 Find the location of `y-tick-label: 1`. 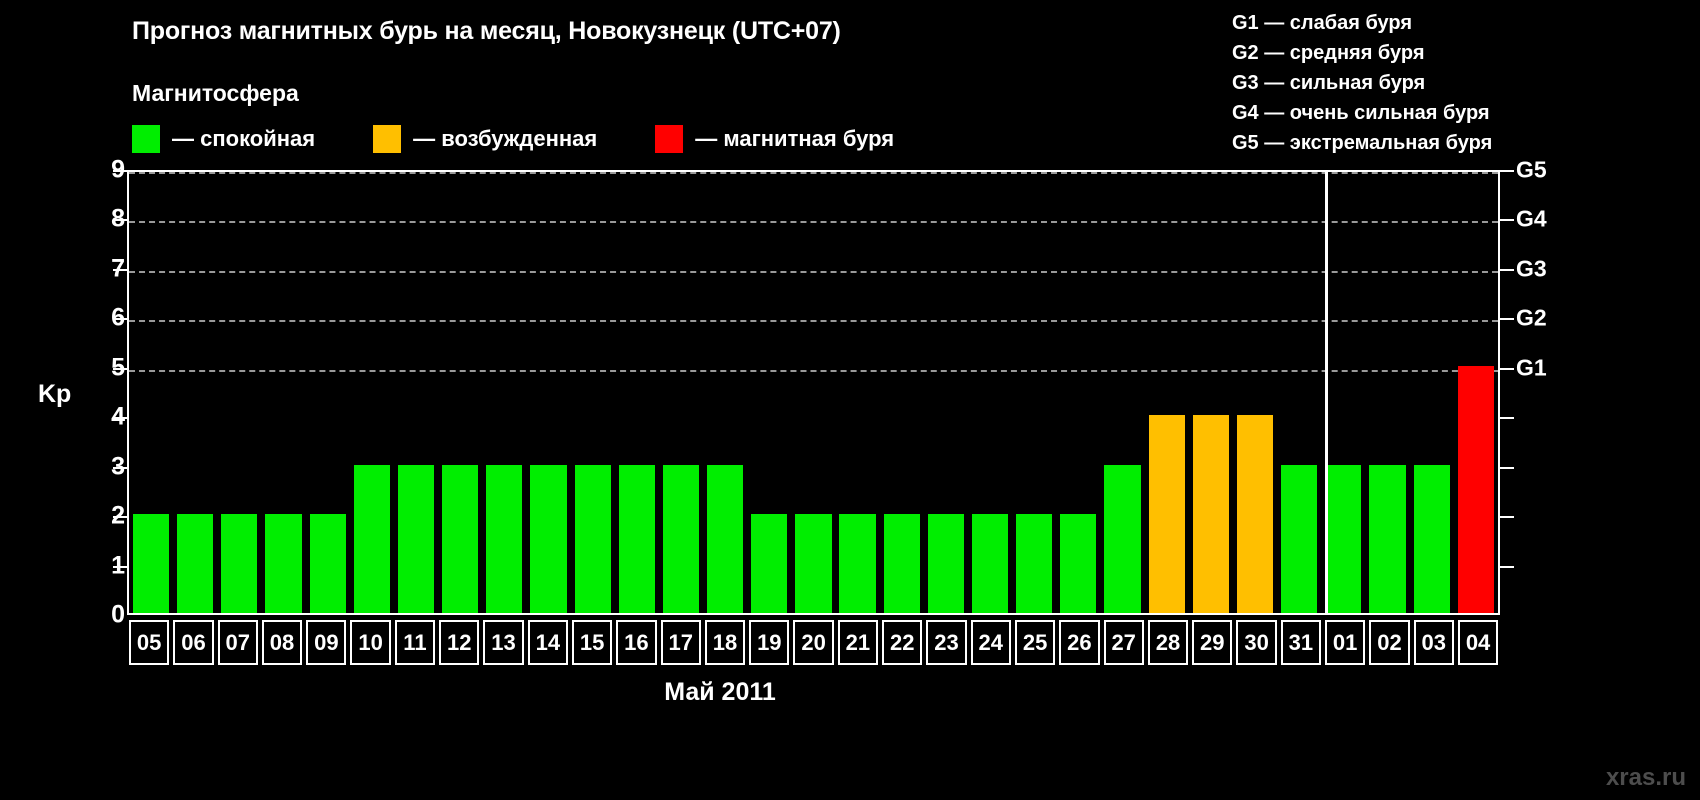

y-tick-label: 1 is located at coordinates (118, 565).